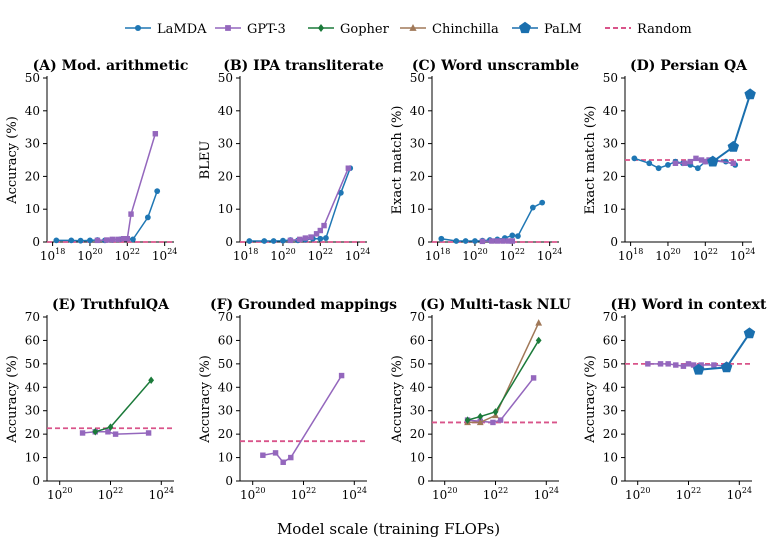 This screenshot has width=777, height=549. I want to click on y-axis-label: BLEU, so click(205, 160).